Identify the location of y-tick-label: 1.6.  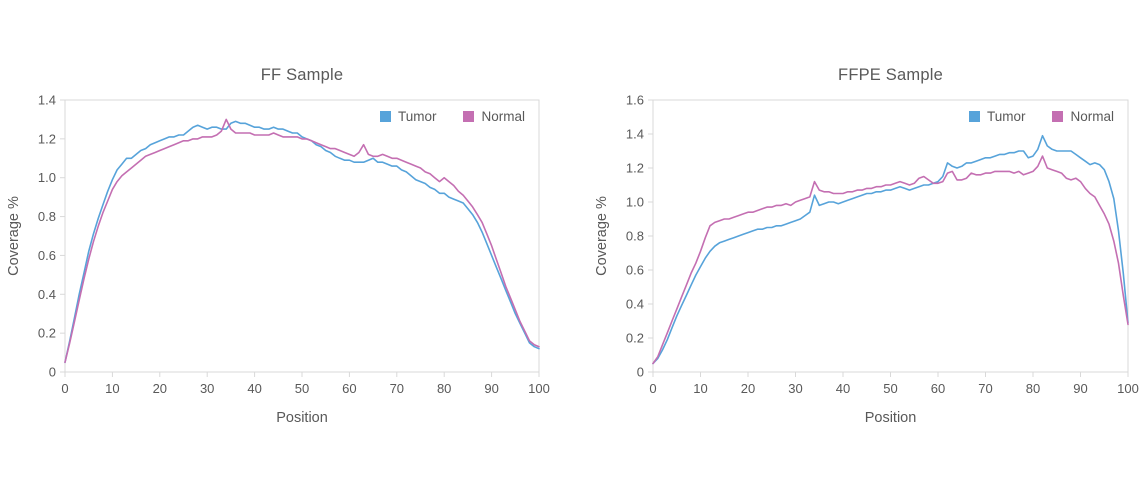
(635, 100).